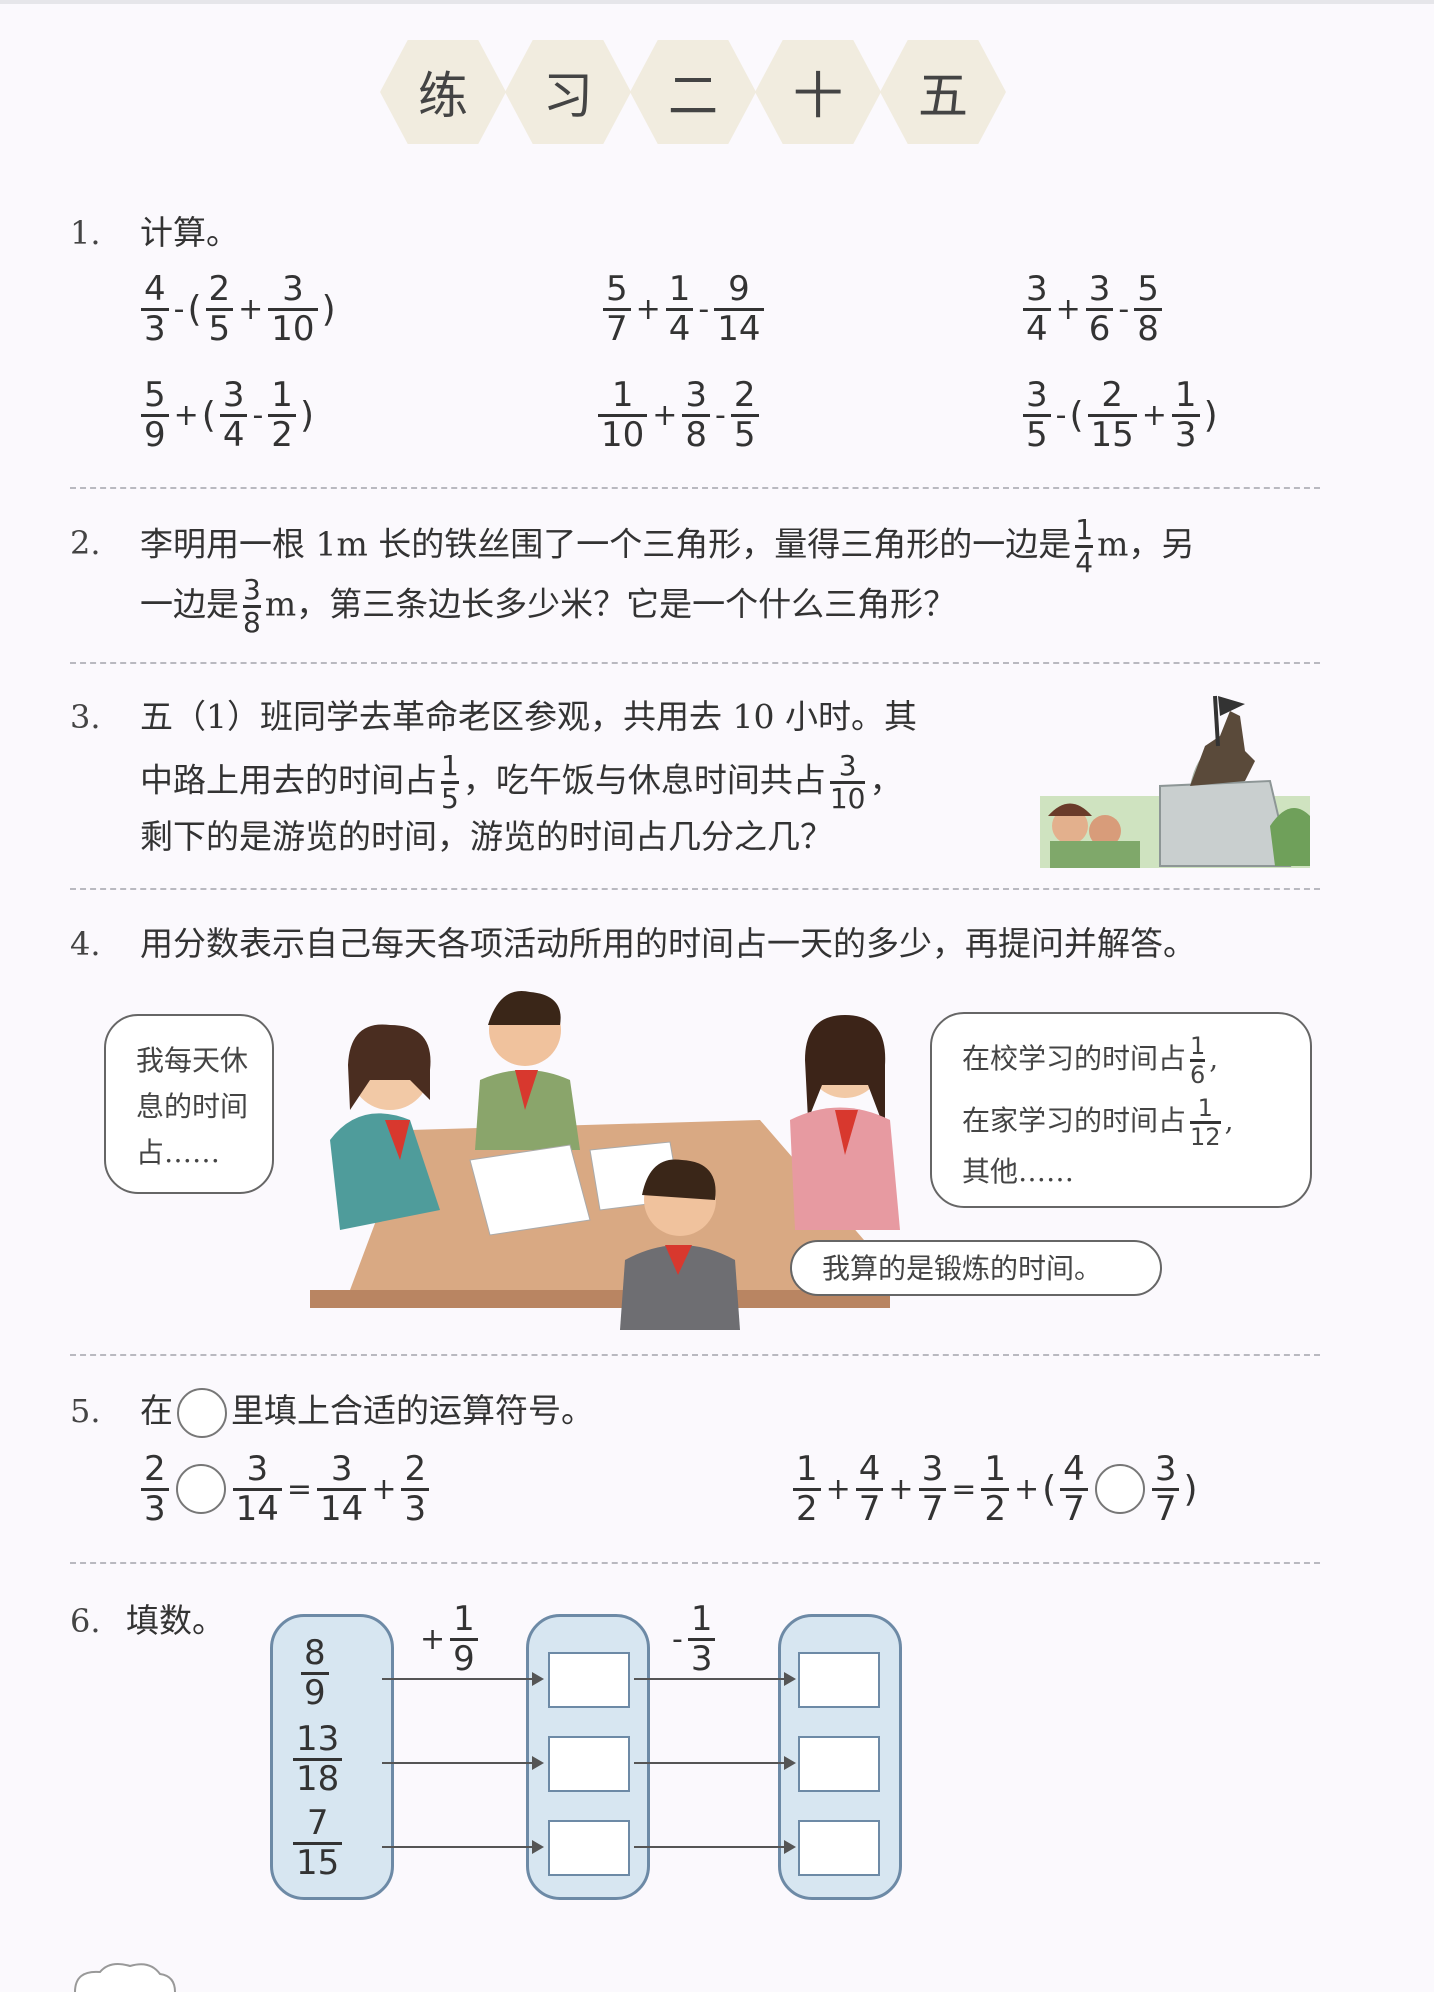 The height and width of the screenshot is (1992, 1434). I want to click on q1-number: 1., so click(85, 233).